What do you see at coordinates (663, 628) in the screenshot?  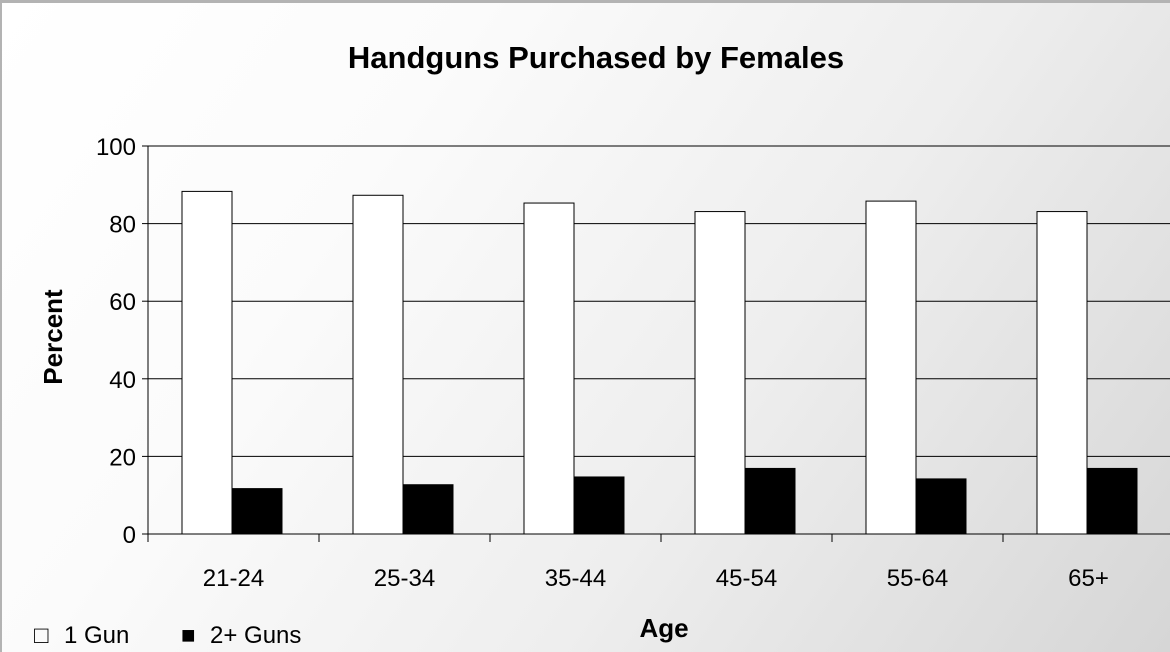 I see `x-axis-title: Age` at bounding box center [663, 628].